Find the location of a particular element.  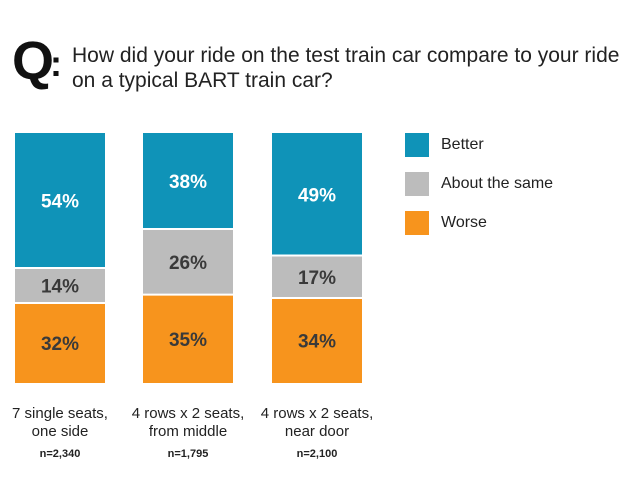

data-label-about-the-same-1: 14% is located at coordinates (60, 287).